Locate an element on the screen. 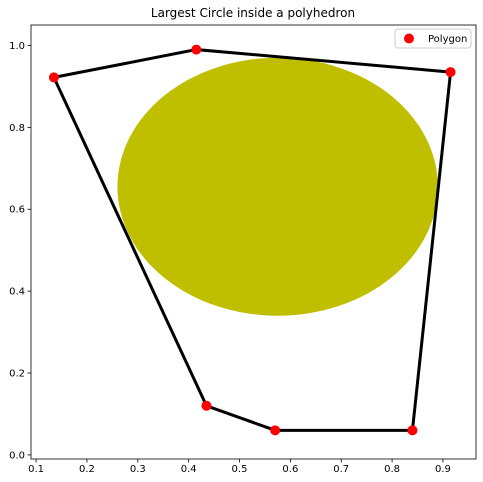 This screenshot has height=482, width=483. x-tick-label: 0.6 is located at coordinates (290, 469).